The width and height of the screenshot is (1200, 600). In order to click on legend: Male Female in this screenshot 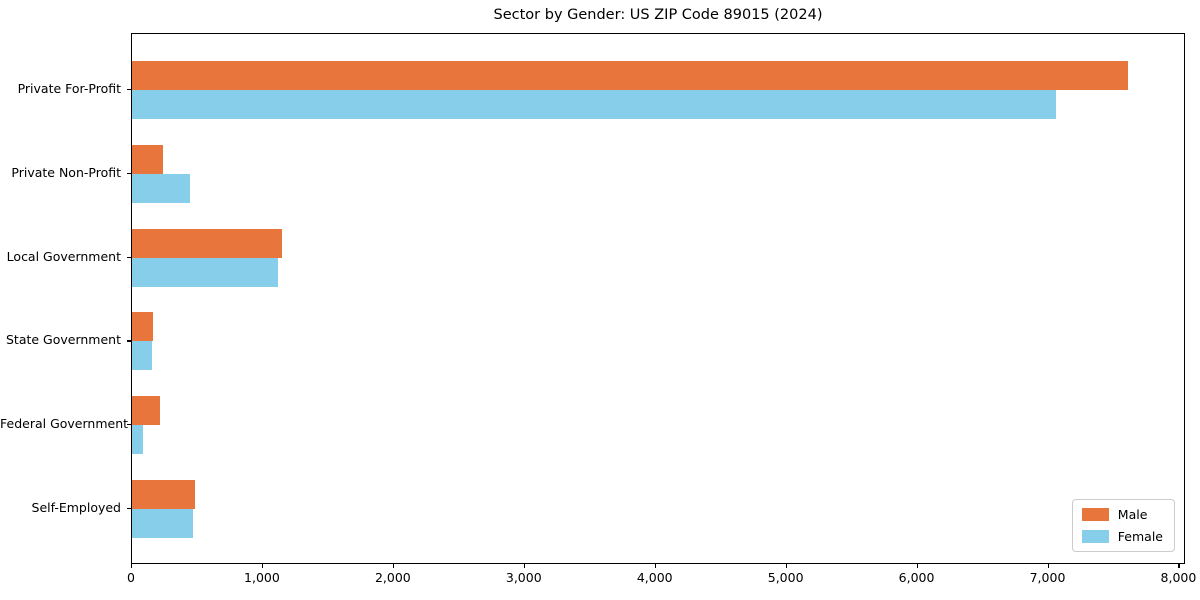, I will do `click(1123, 525)`.